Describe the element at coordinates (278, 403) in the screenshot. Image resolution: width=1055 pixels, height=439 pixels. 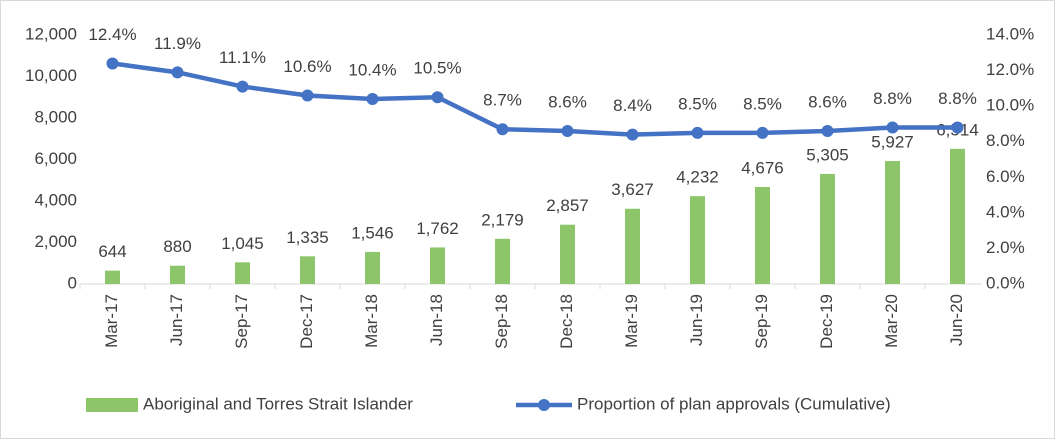
I see `legend-label: Aboriginal and Torres Strait Islander` at that location.